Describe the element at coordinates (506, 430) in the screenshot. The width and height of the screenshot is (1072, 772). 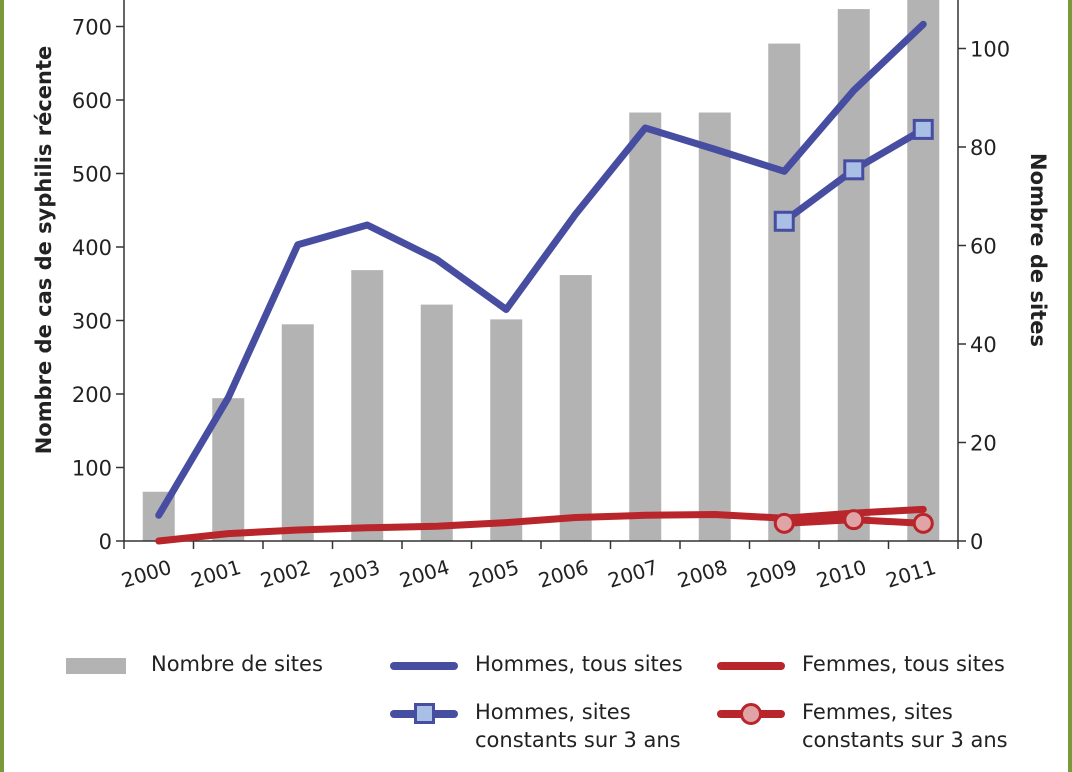
I see `bar-2005` at that location.